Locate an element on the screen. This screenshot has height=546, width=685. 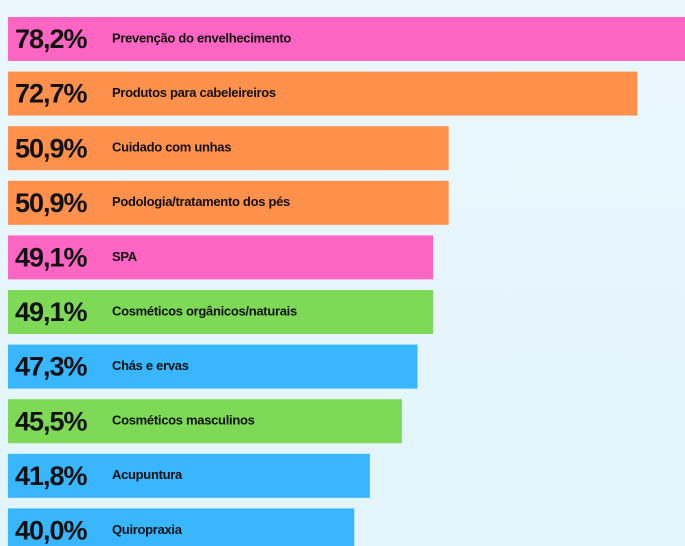
category-label: Chás e ervas is located at coordinates (150, 365).